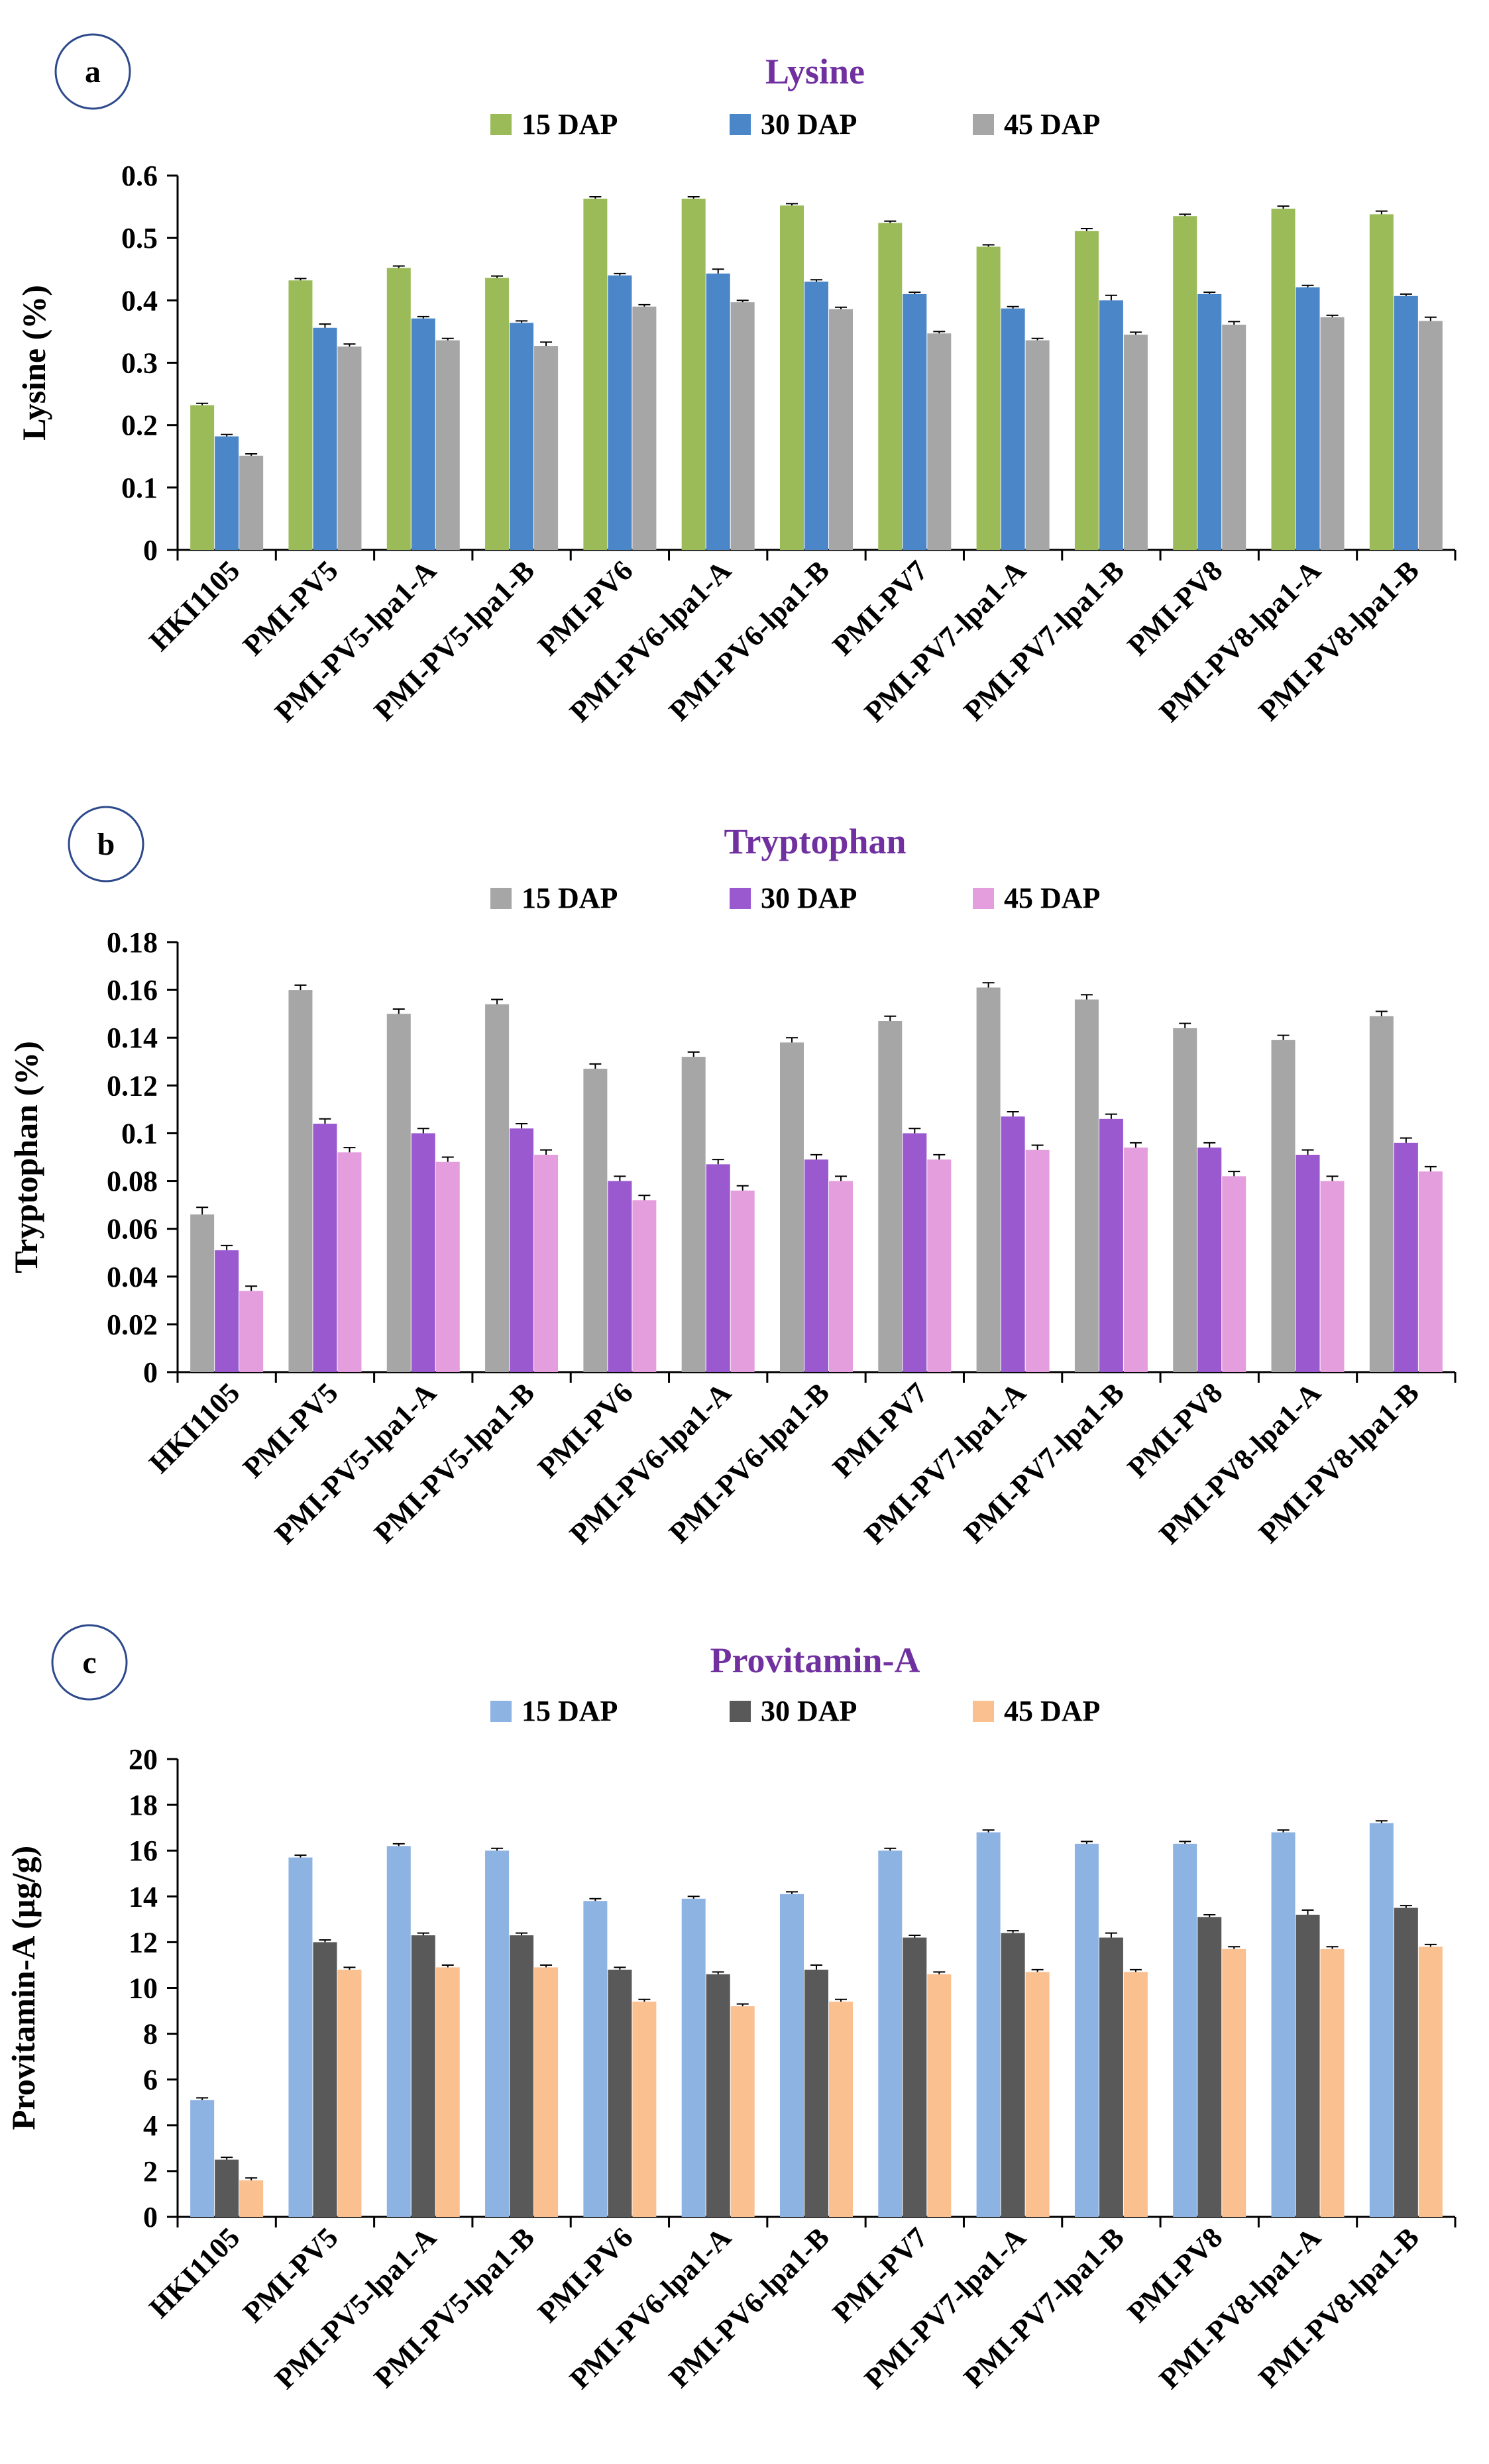 This screenshot has width=1489, height=2464. I want to click on panel-label: c, so click(89, 1662).